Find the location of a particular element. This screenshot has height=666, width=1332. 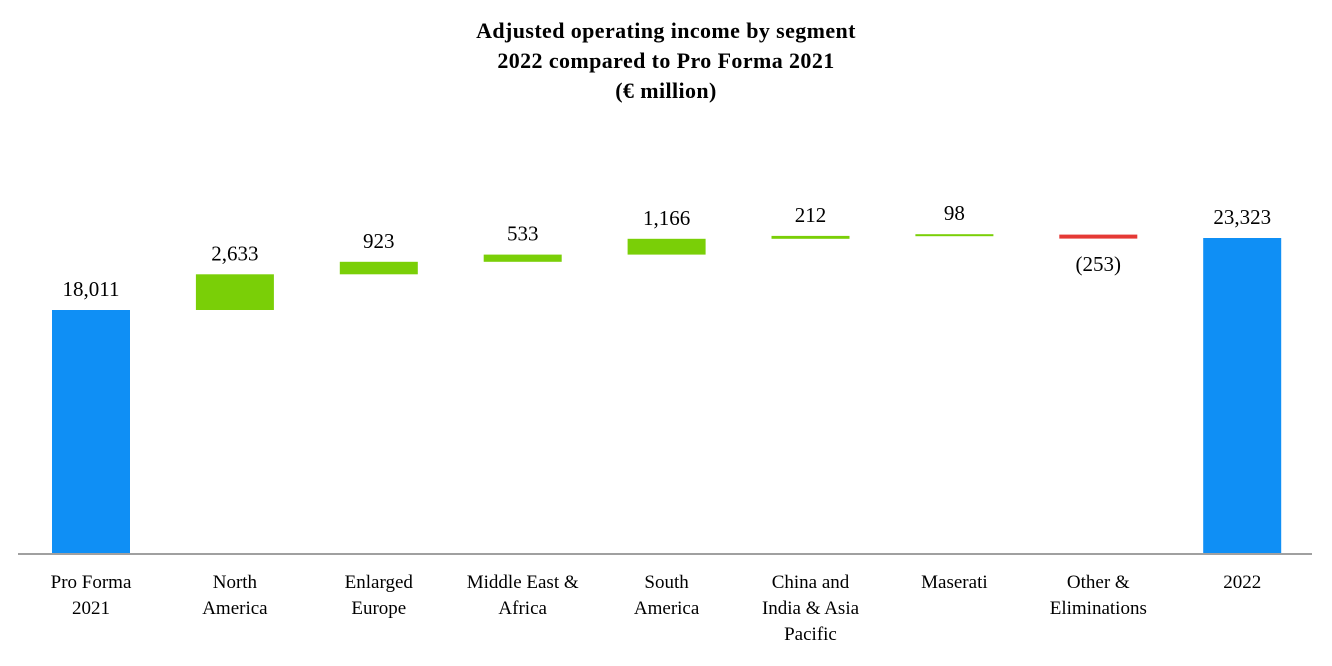

data-label-north-america: 2,633 is located at coordinates (234, 253).